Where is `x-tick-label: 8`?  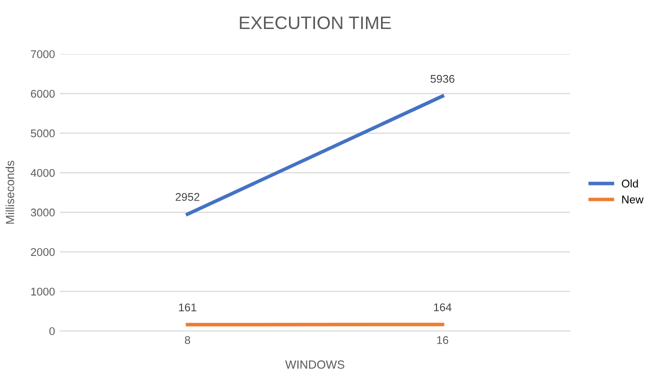 x-tick-label: 8 is located at coordinates (187, 340).